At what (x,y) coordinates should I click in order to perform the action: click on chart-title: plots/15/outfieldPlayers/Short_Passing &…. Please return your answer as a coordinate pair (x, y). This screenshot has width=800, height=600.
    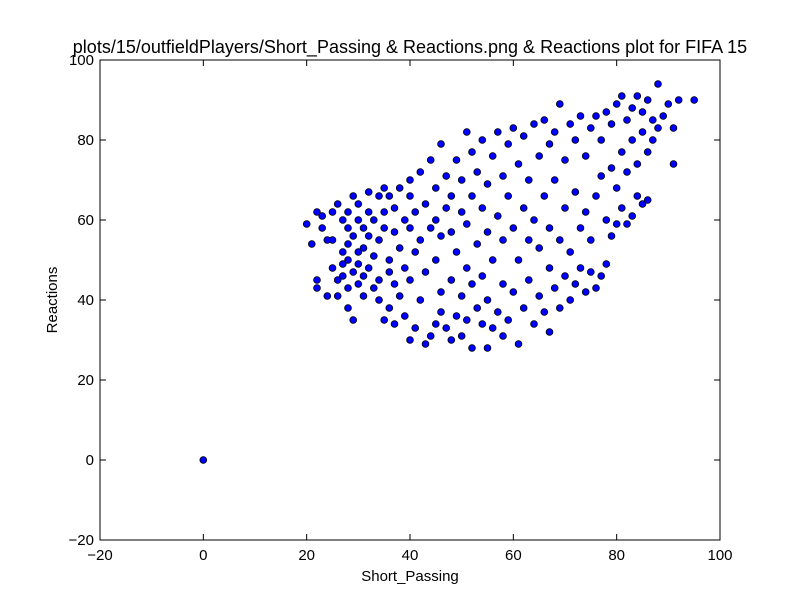
    Looking at the image, I should click on (410, 47).